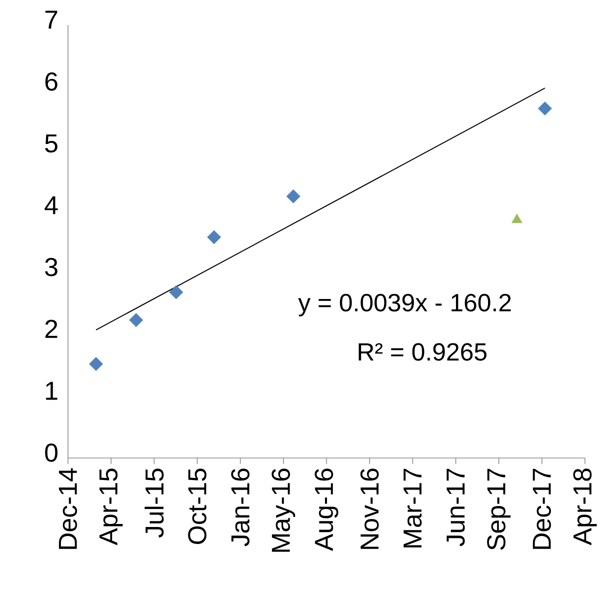 Image resolution: width=606 pixels, height=595 pixels. What do you see at coordinates (51, 452) in the screenshot?
I see `y-tick-label: 0` at bounding box center [51, 452].